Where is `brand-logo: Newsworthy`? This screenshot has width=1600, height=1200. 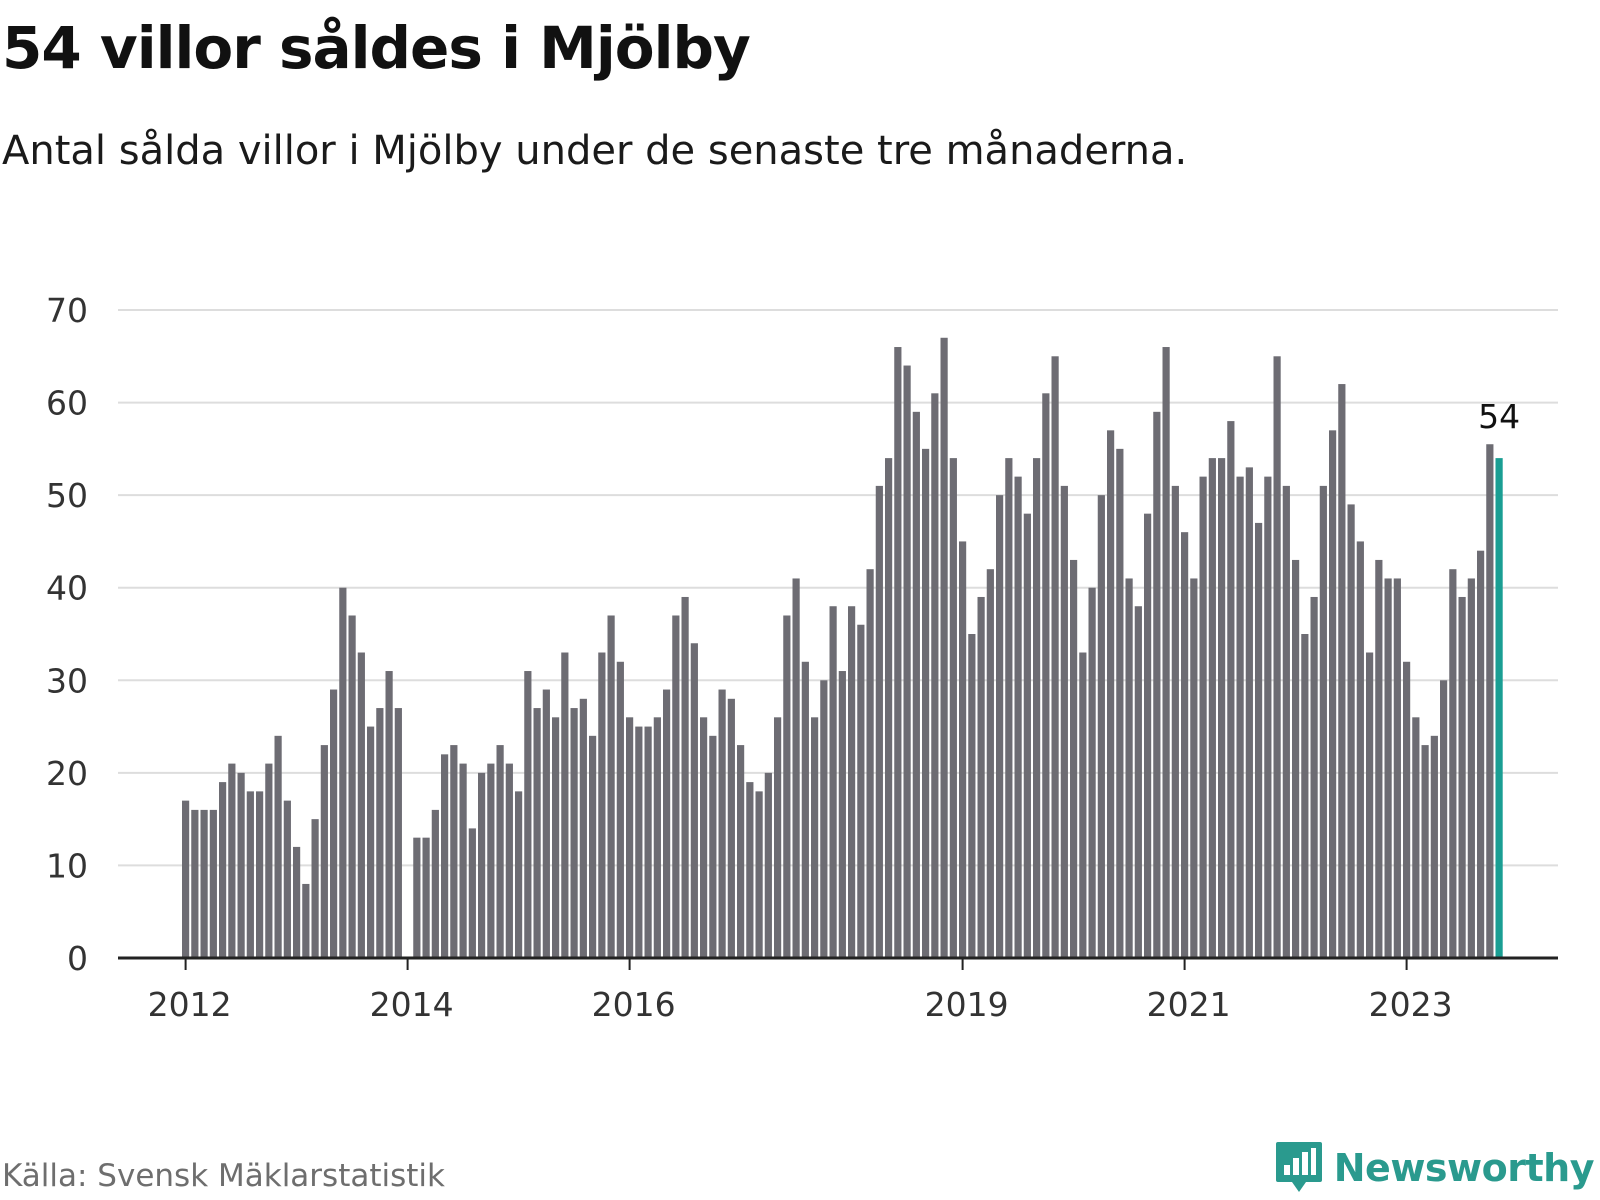
brand-logo: Newsworthy is located at coordinates (1434, 1168).